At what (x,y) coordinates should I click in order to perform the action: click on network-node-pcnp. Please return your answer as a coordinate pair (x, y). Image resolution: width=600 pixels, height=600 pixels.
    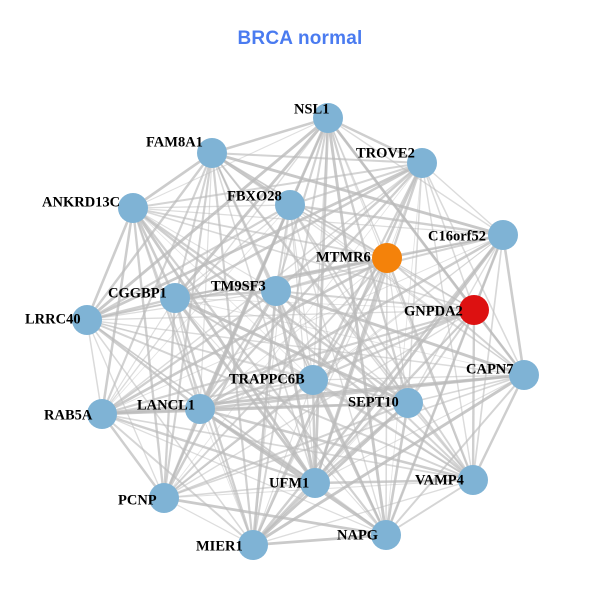
    Looking at the image, I should click on (164, 498).